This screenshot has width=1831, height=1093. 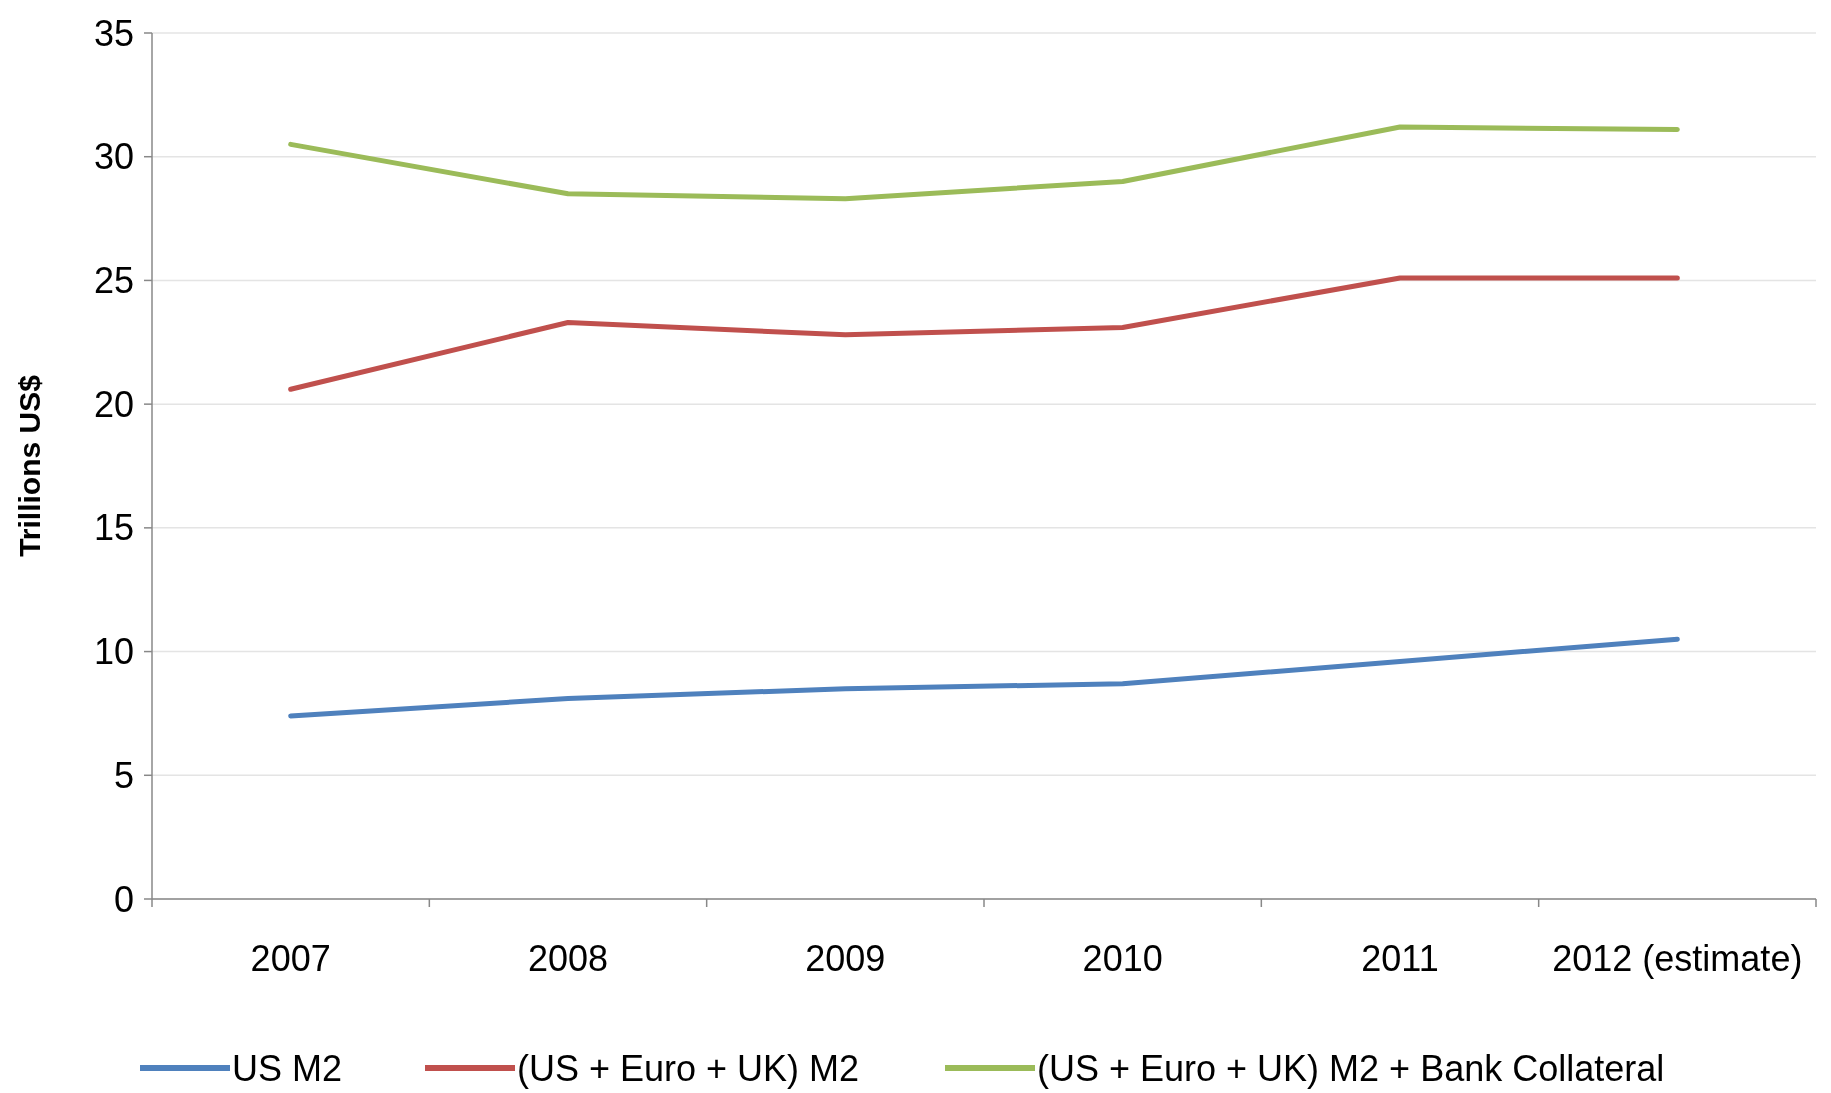 I want to click on x-tick-label: 2008, so click(x=568, y=958).